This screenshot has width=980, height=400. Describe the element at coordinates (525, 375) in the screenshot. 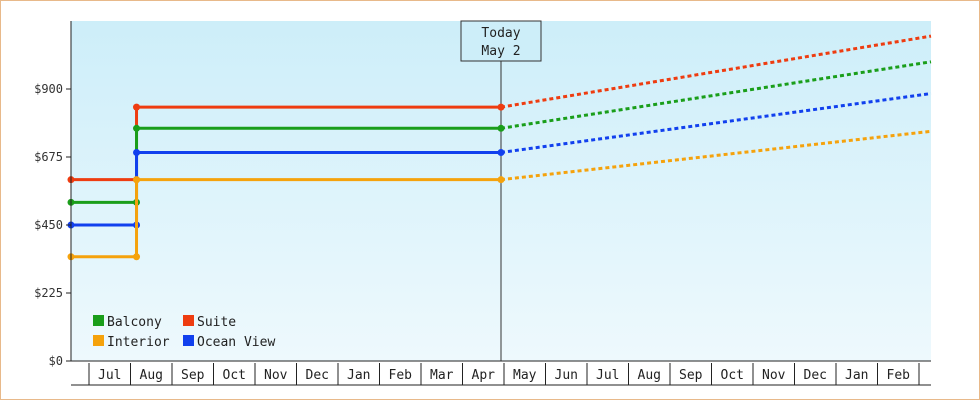

I see `month-label: May` at that location.